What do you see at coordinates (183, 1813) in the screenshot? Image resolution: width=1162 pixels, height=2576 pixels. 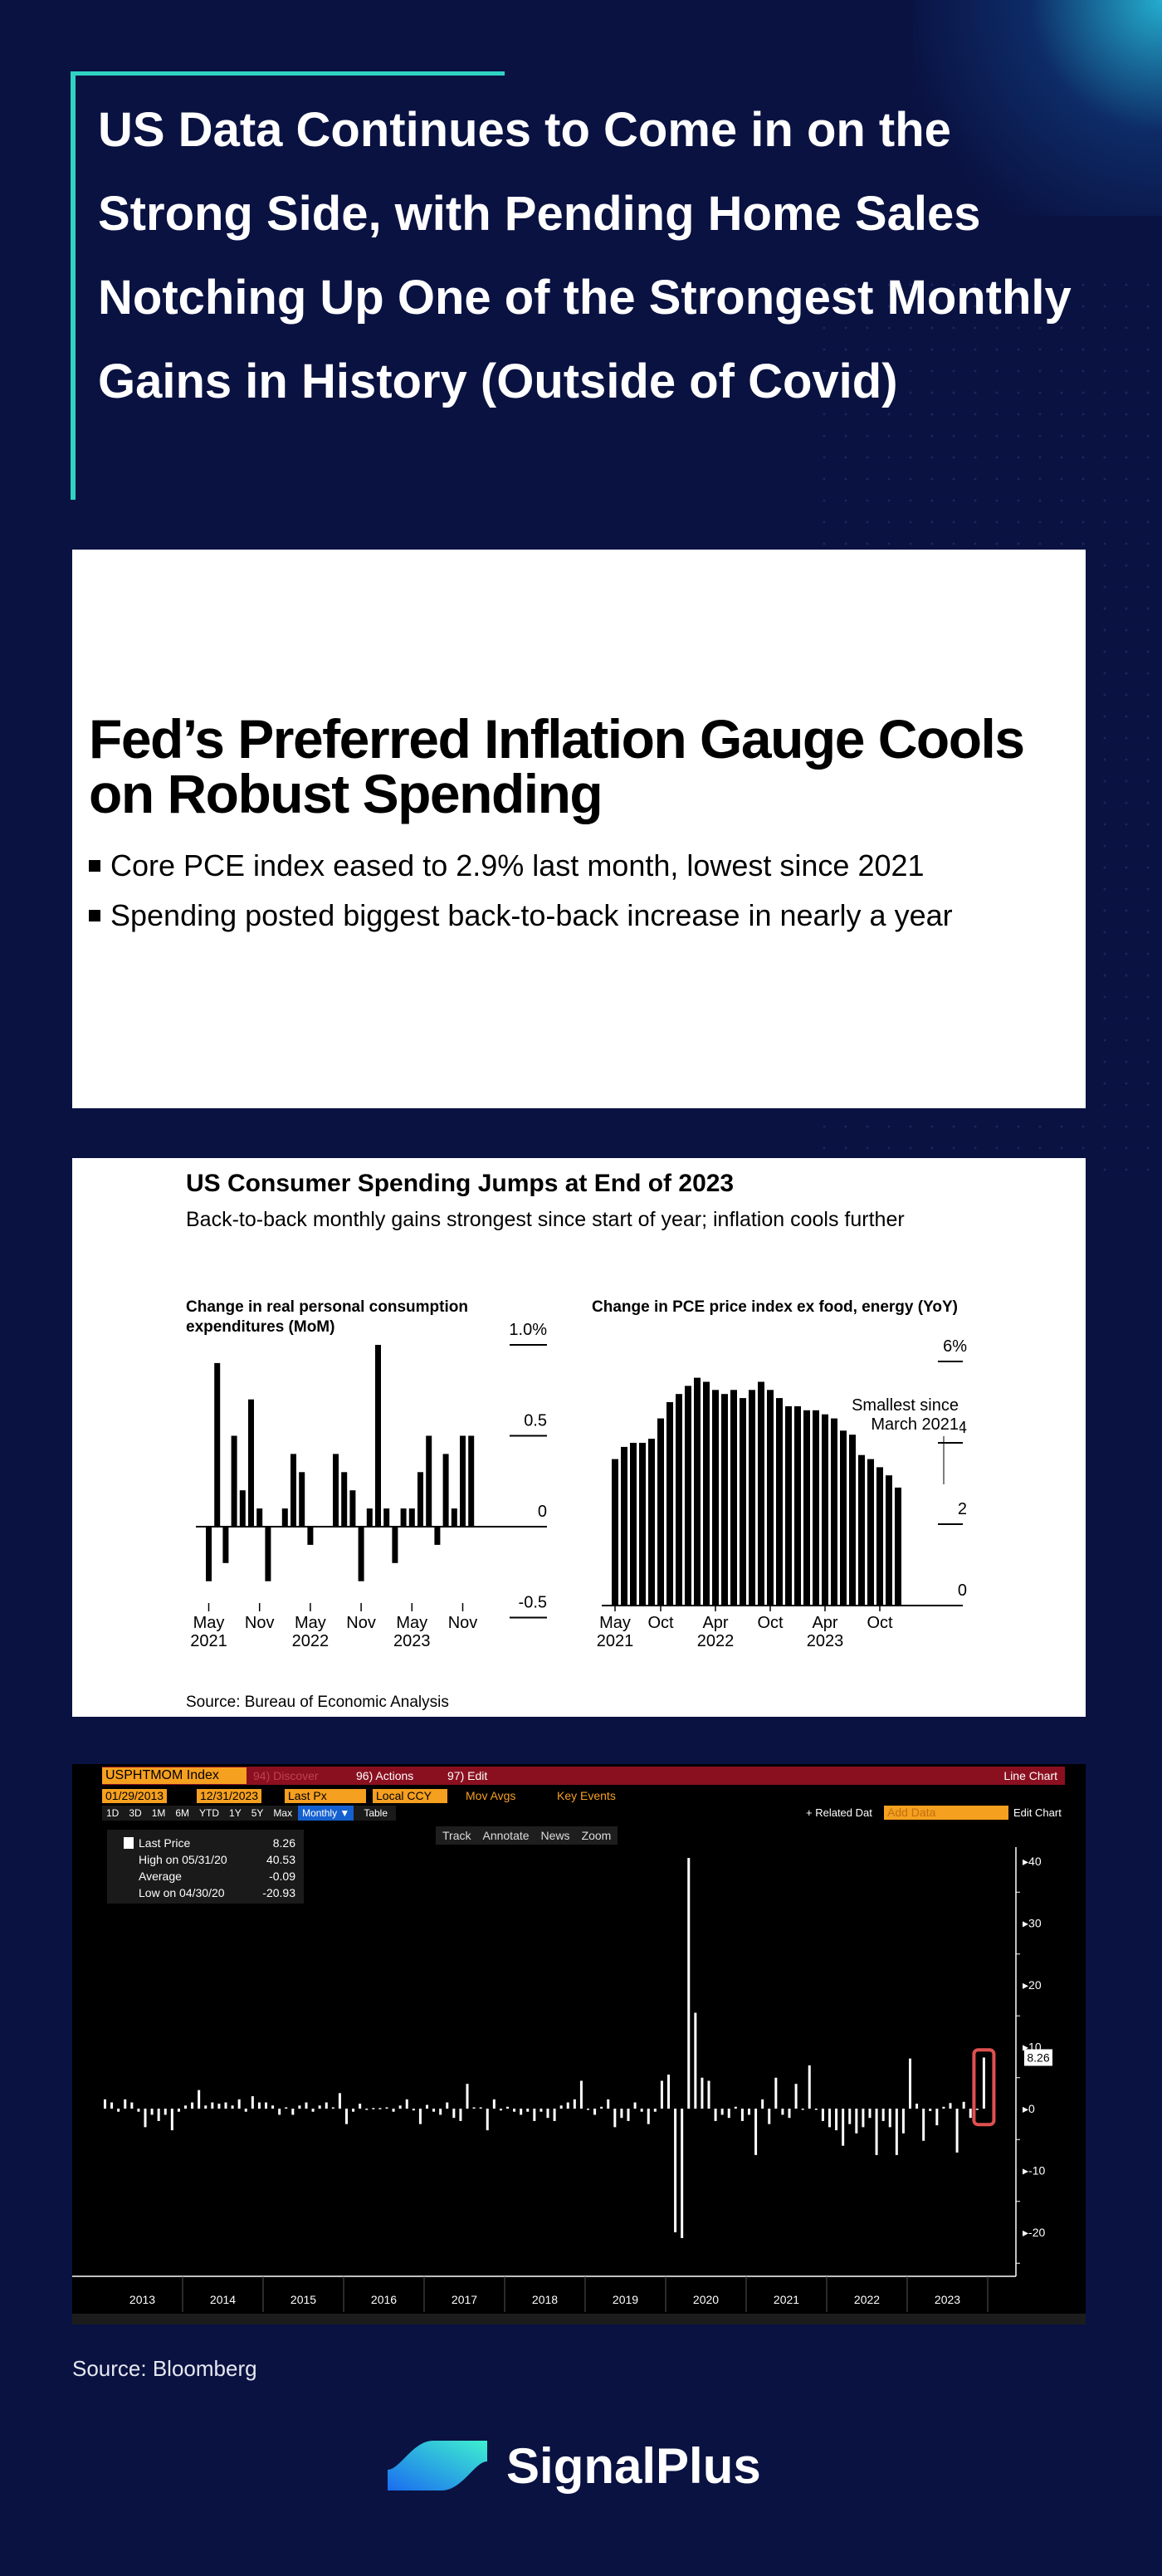 I see `range-button: 6M` at bounding box center [183, 1813].